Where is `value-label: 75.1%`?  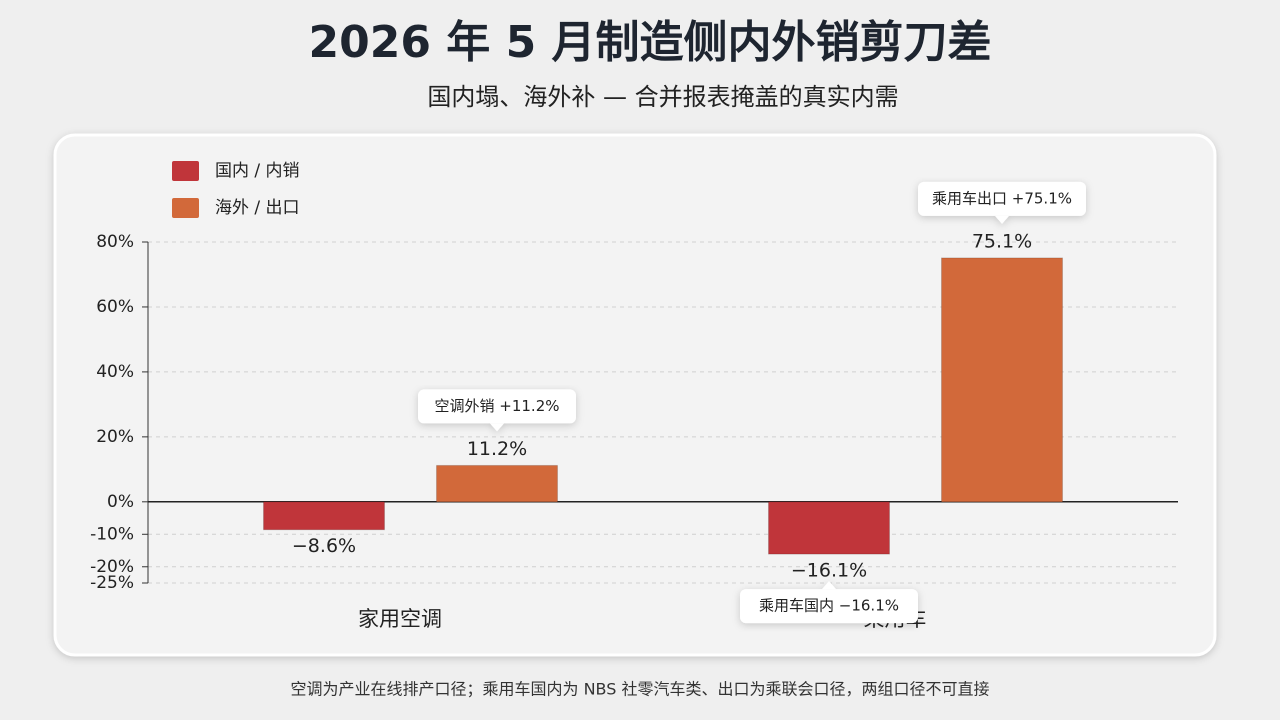 value-label: 75.1% is located at coordinates (1002, 241).